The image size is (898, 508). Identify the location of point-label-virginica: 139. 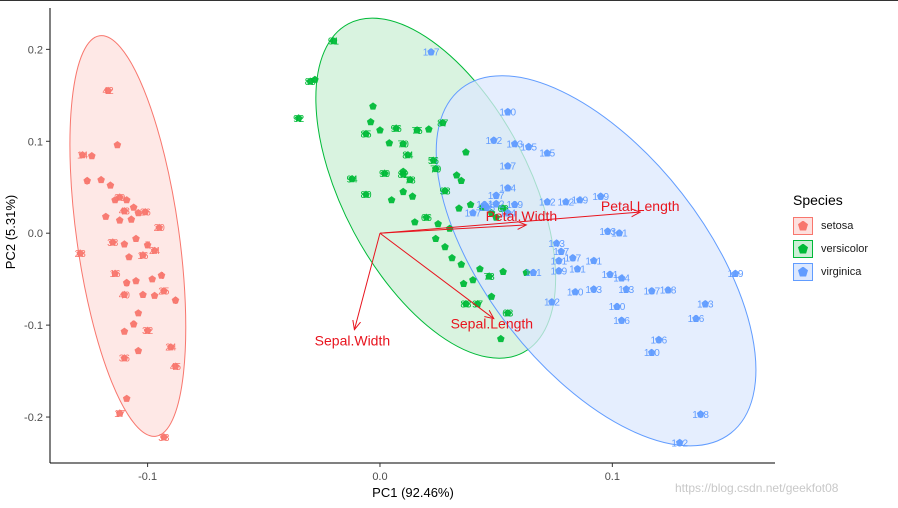
(559, 271).